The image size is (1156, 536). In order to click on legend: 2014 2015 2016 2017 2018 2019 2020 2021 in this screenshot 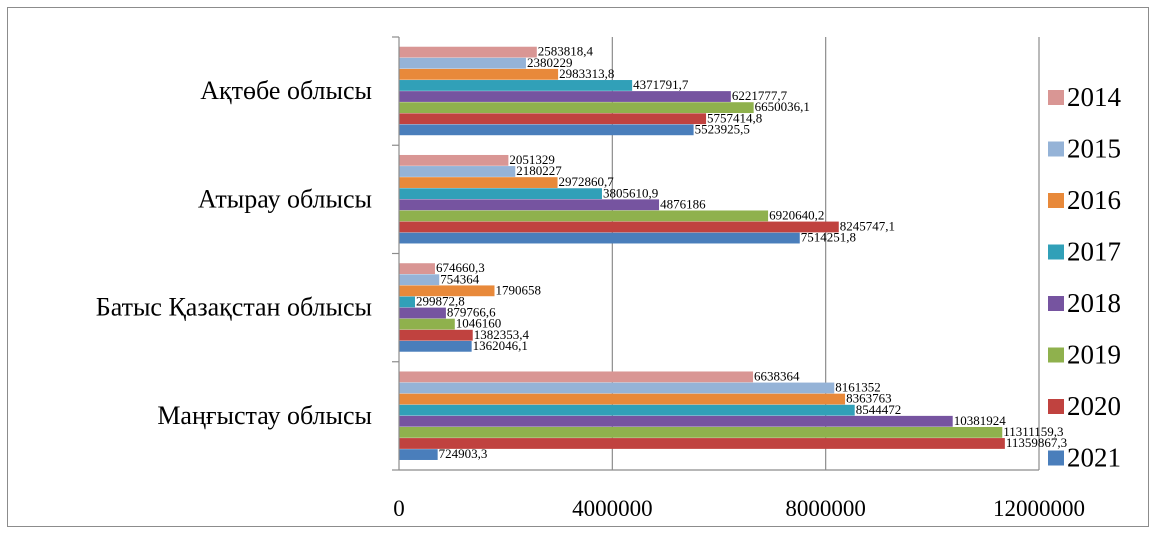, I will do `click(1085, 277)`.